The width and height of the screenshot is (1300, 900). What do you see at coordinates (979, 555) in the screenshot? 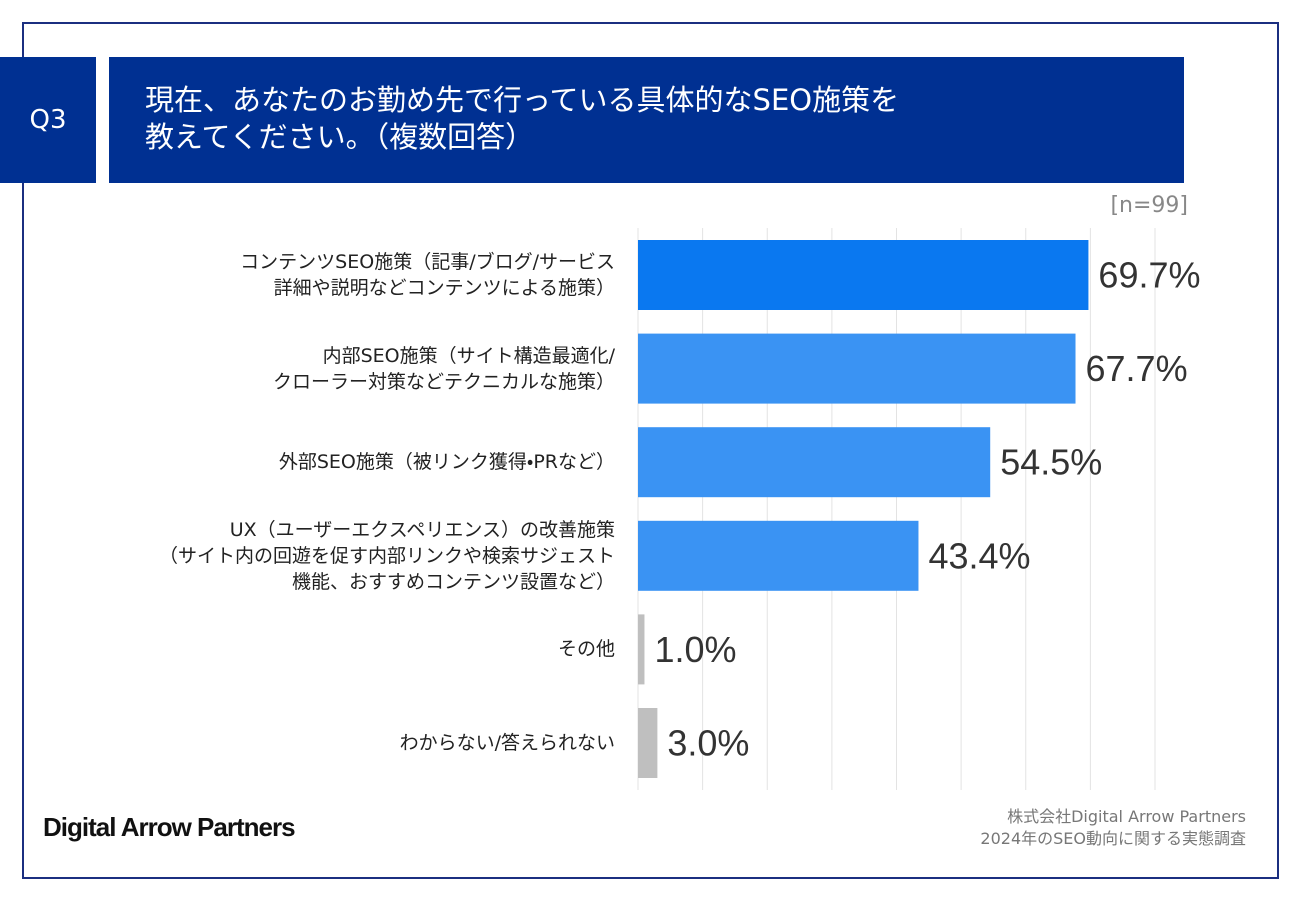
I see `value-label: 43.4%` at bounding box center [979, 555].